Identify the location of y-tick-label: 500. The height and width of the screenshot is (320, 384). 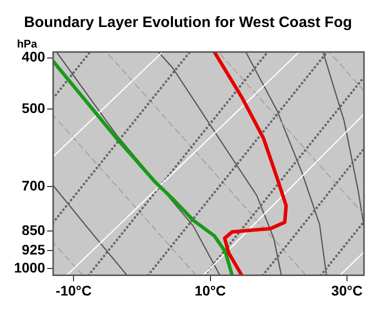
(34, 108).